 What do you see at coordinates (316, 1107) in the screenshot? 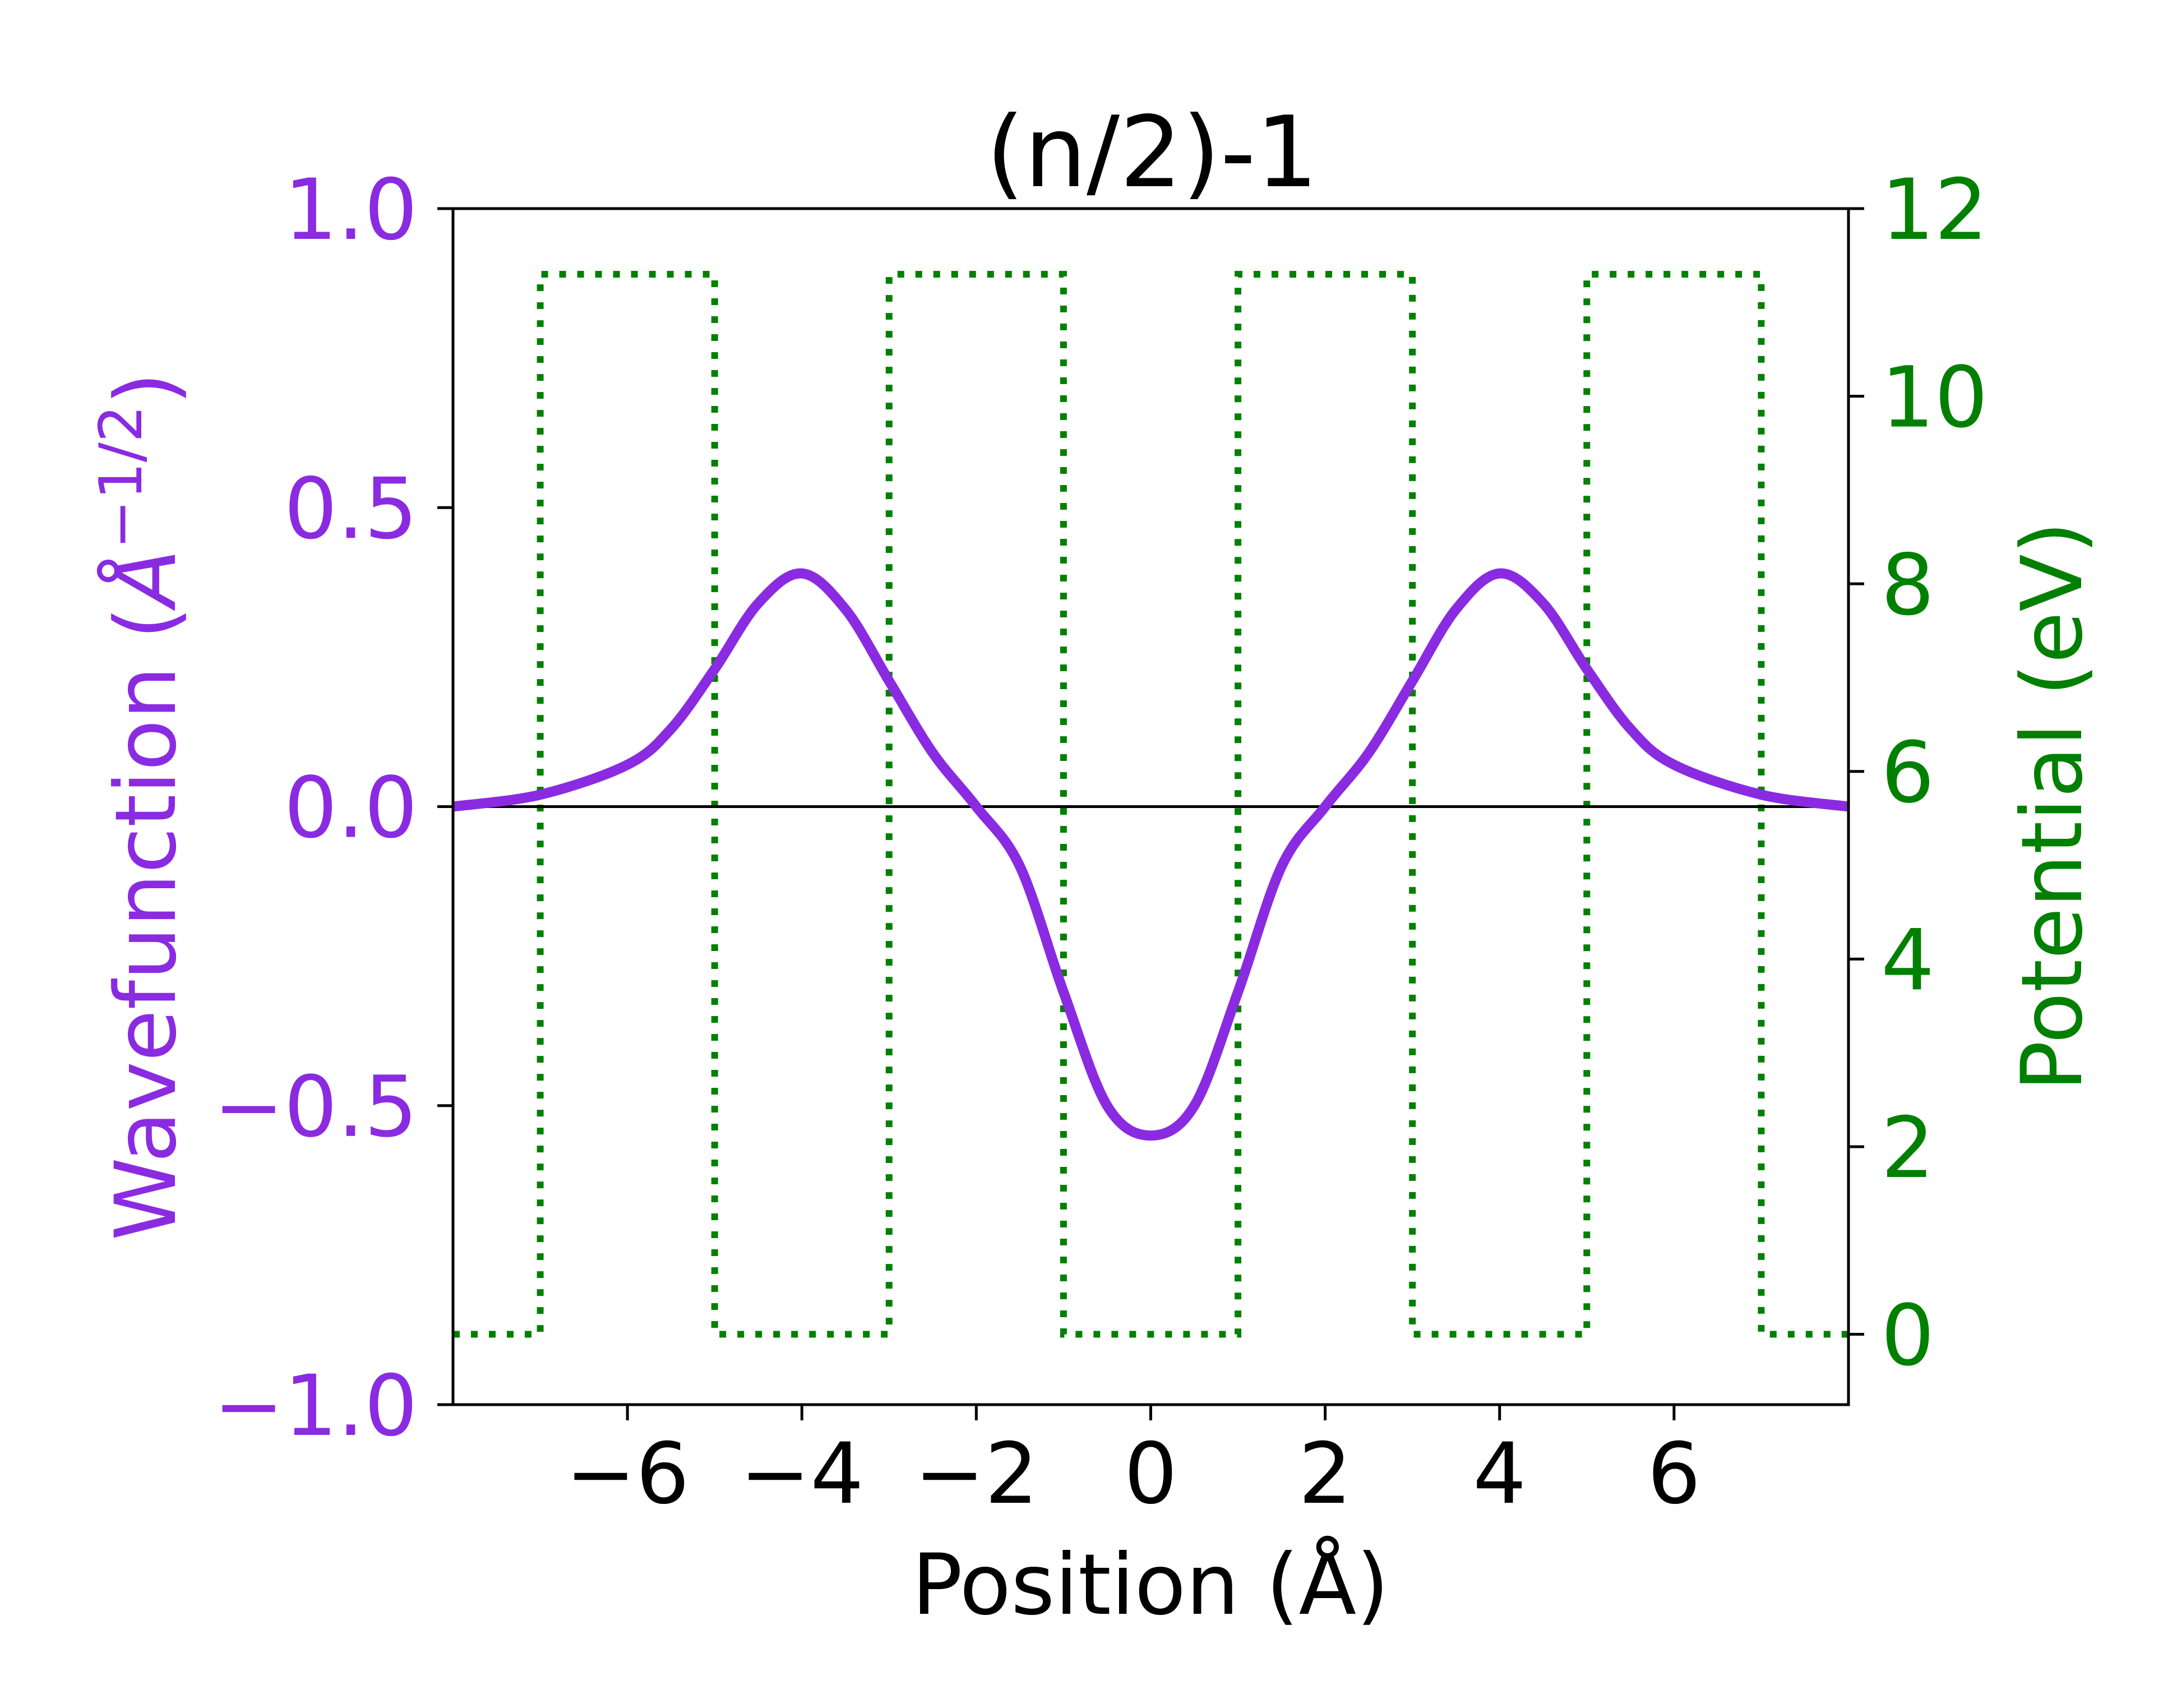
I see `left-tick-label: −0.5` at bounding box center [316, 1107].